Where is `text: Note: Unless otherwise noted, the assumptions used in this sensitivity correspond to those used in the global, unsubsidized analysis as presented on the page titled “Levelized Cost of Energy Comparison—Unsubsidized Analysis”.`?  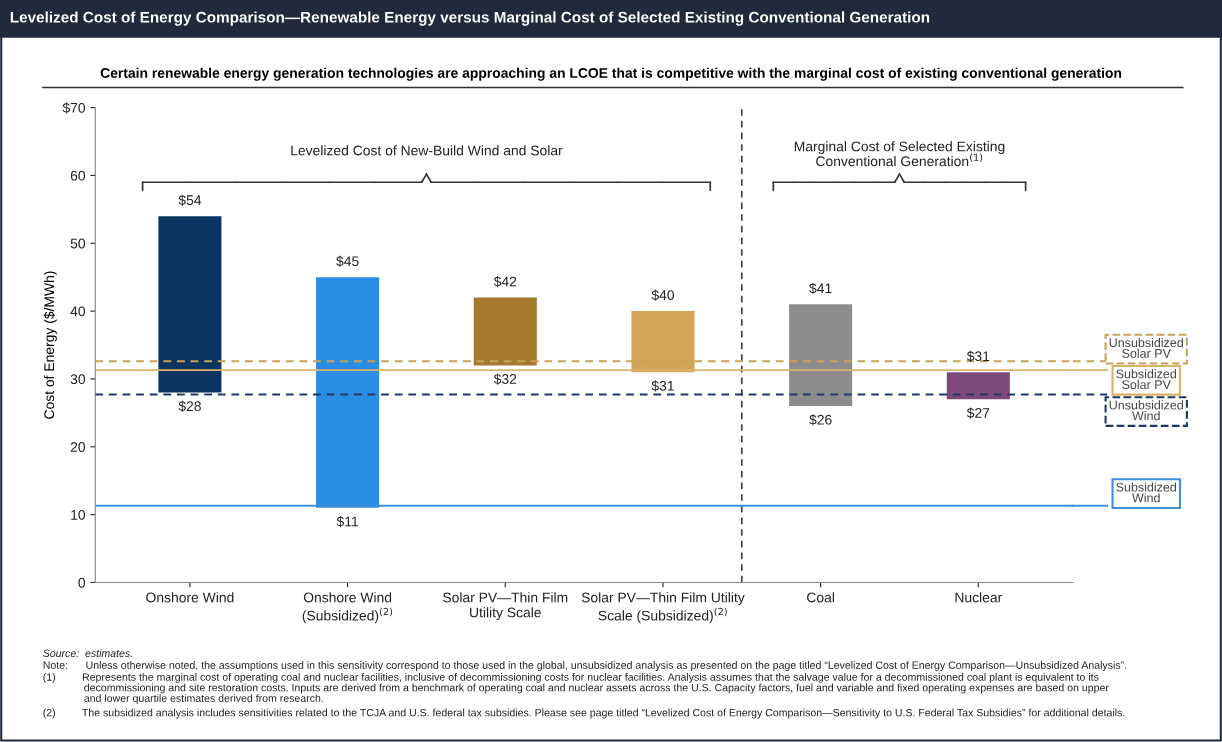
text: Note: Unless otherwise noted, the assumptions used in this sensitivity correspond to those used in the global, unsubsidized analysis as presented on the page titled “Levelized Cost of Energy Comparison—Unsubsidized Analysis”. is located at coordinates (585, 666).